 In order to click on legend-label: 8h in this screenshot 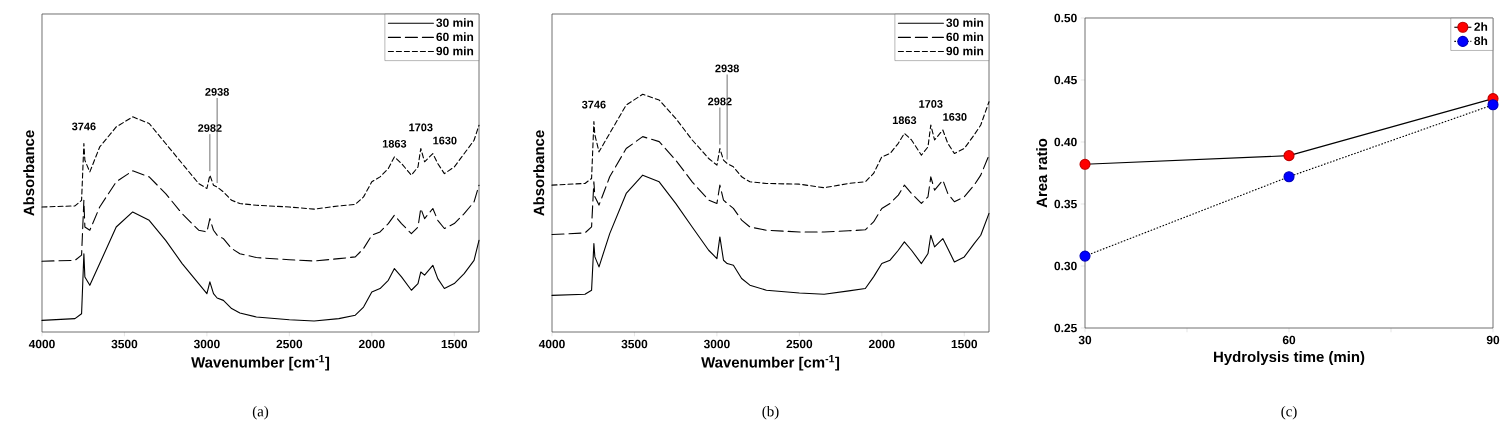, I will do `click(1481, 41)`.